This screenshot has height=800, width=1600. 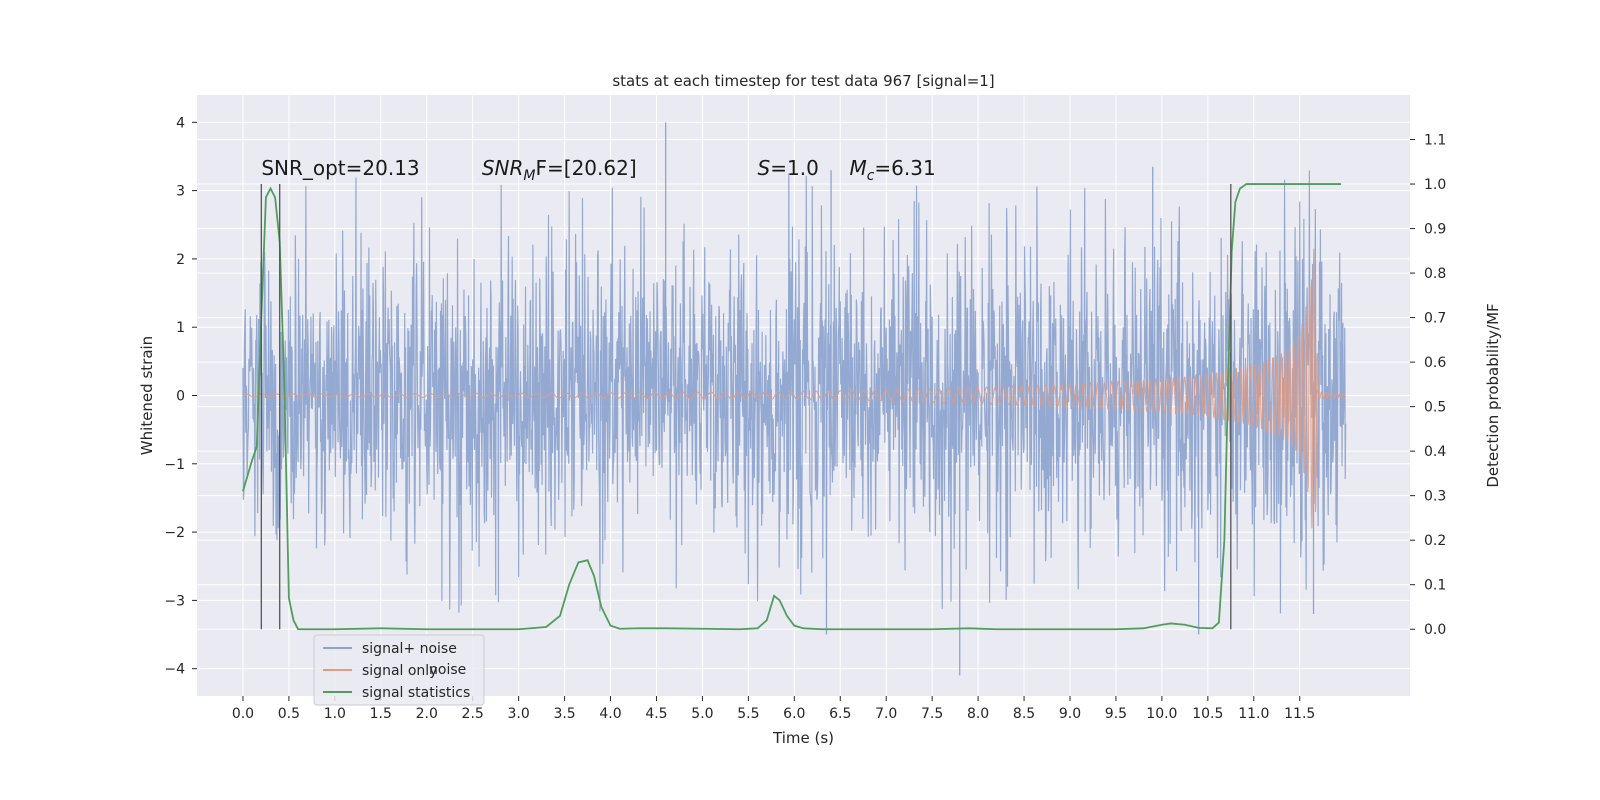 What do you see at coordinates (788, 168) in the screenshot?
I see `annotation: S=1.0` at bounding box center [788, 168].